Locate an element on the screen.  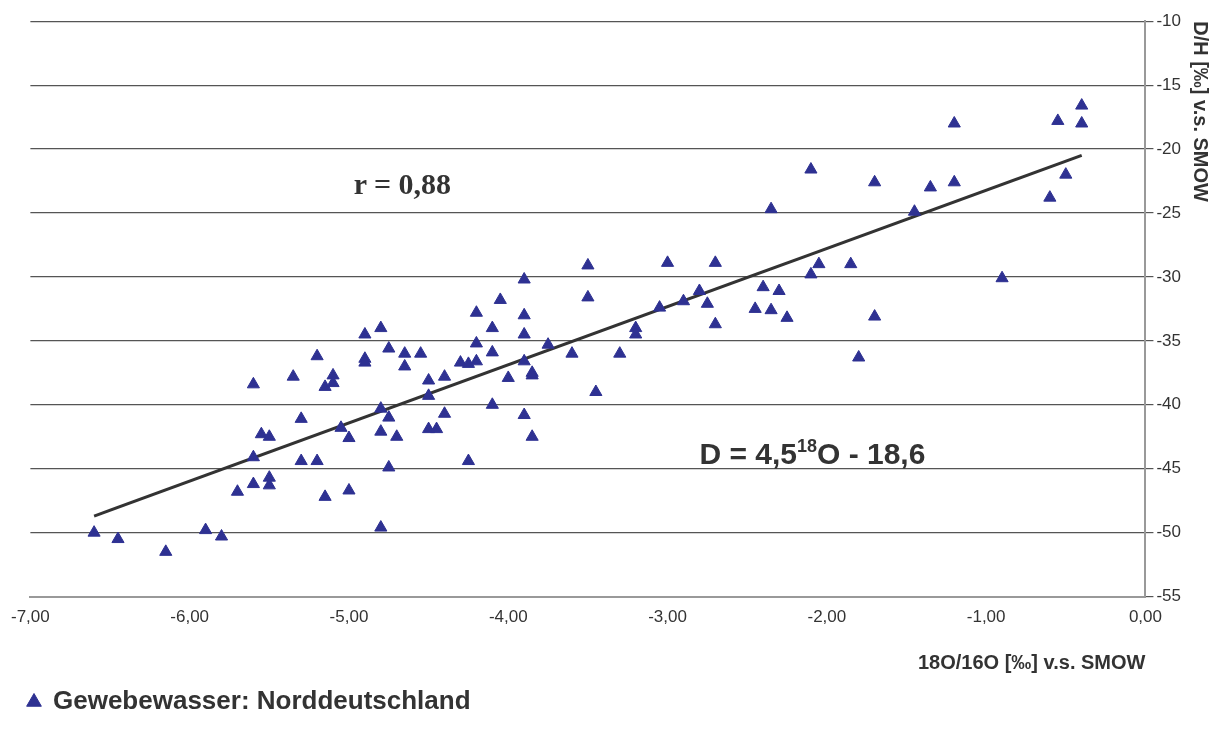
x-tick-label: -1,00 is located at coordinates (986, 617).